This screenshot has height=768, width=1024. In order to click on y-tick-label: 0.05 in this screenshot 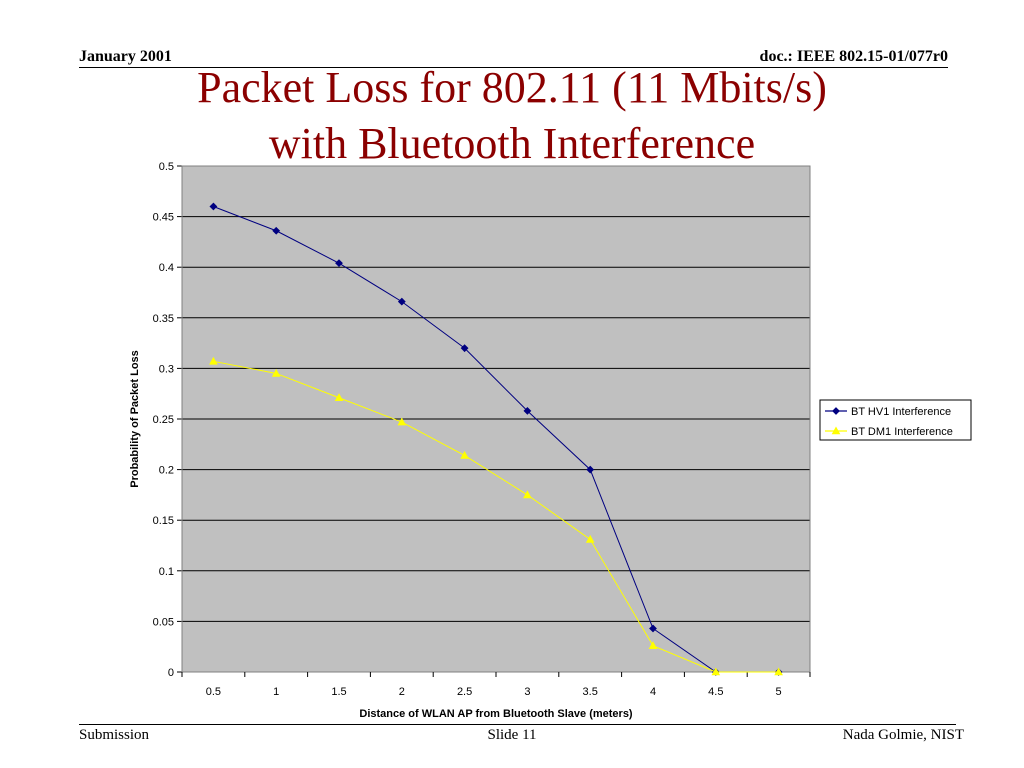, I will do `click(163, 622)`.